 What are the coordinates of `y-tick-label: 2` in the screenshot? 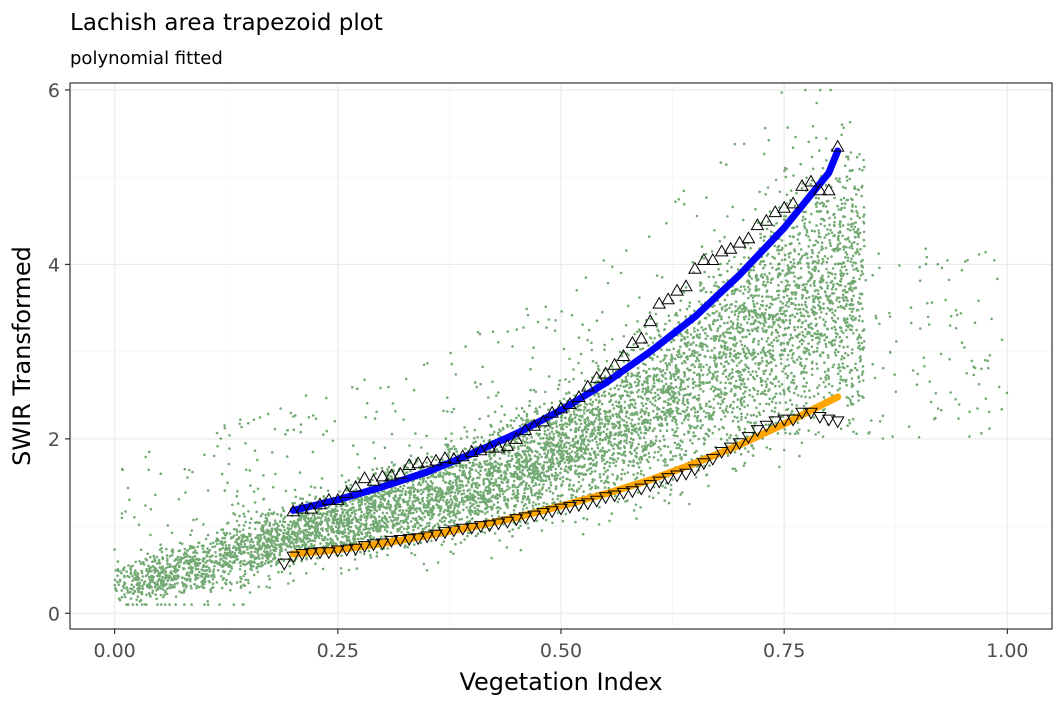 It's located at (54, 440).